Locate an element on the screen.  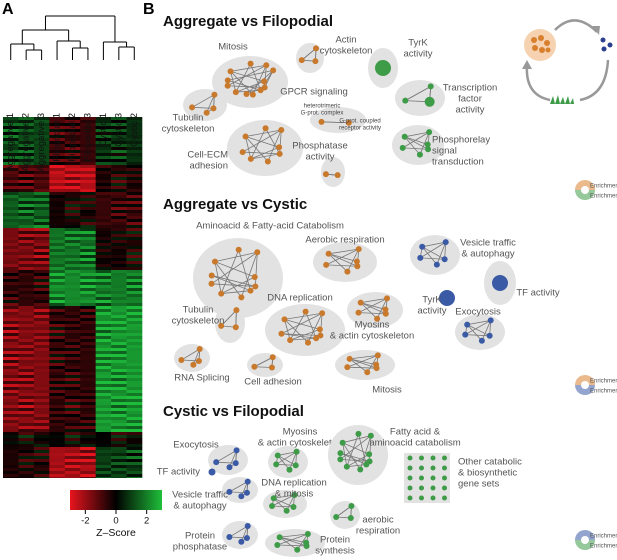
cluster-label: gene sets is located at coordinates (478, 484).